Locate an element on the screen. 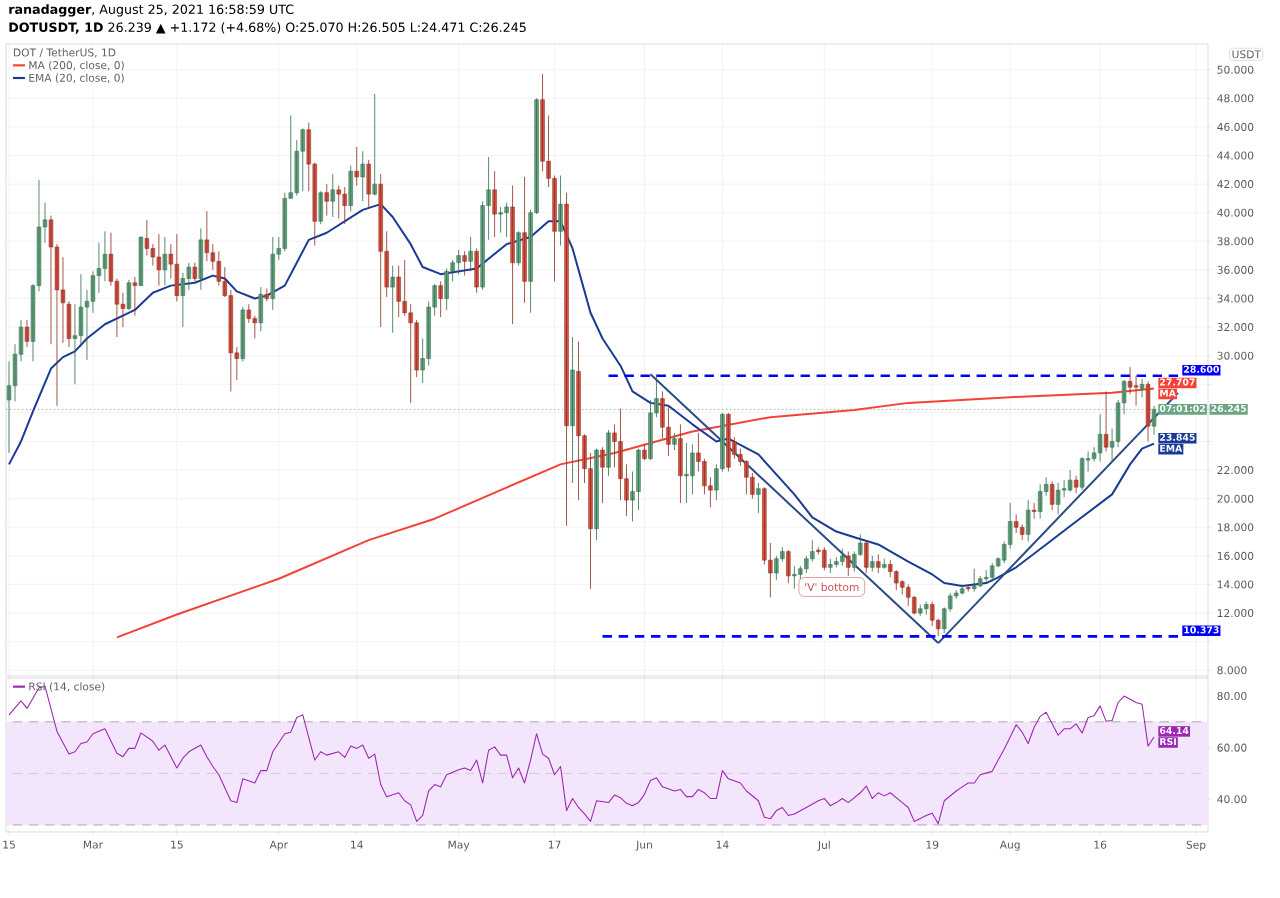 This screenshot has width=1280, height=898. legend-label: RSI (14, close) is located at coordinates (67, 687).